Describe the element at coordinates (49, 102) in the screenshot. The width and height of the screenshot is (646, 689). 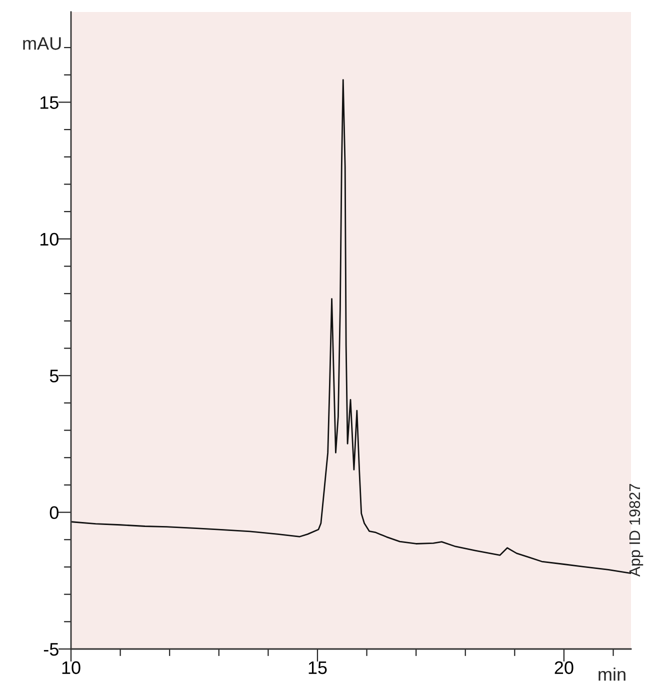
I see `y-tick-label: 15` at that location.